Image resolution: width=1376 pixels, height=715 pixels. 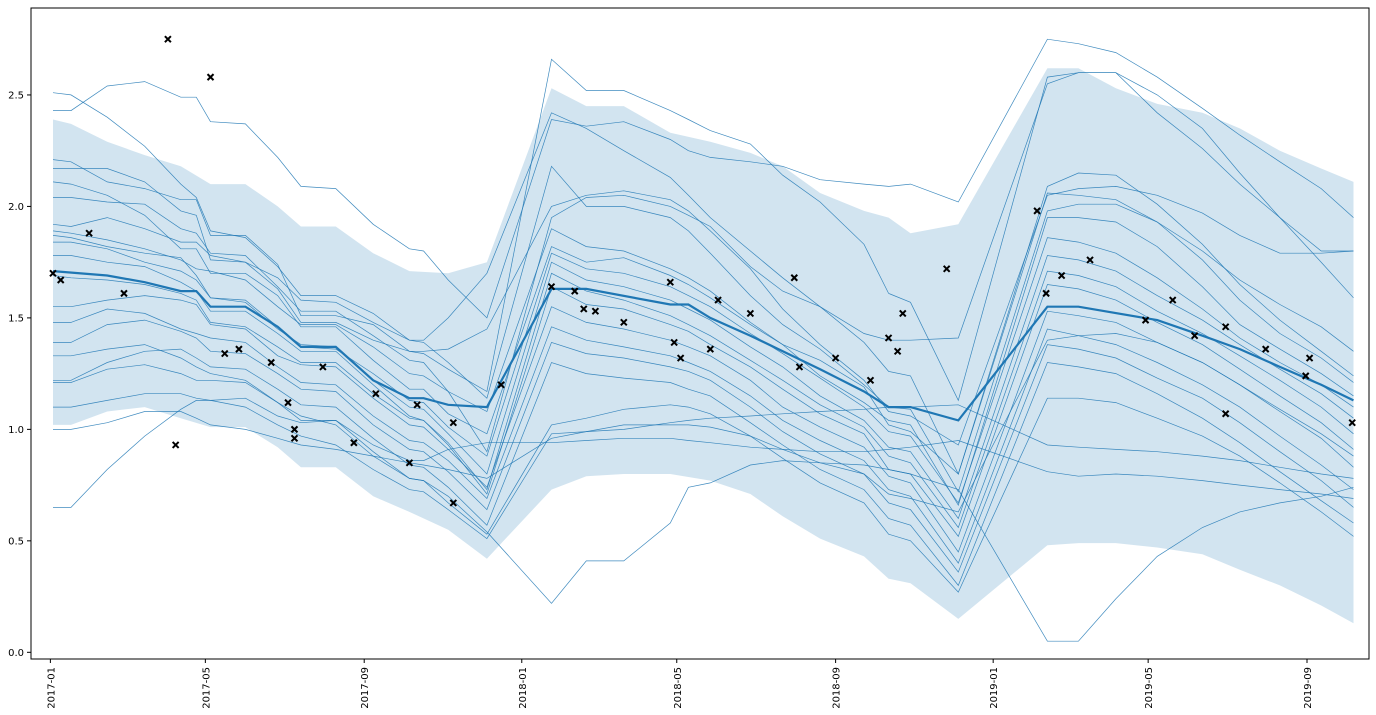 What do you see at coordinates (1149, 688) in the screenshot?
I see `x-tick-label: 2019-05` at bounding box center [1149, 688].